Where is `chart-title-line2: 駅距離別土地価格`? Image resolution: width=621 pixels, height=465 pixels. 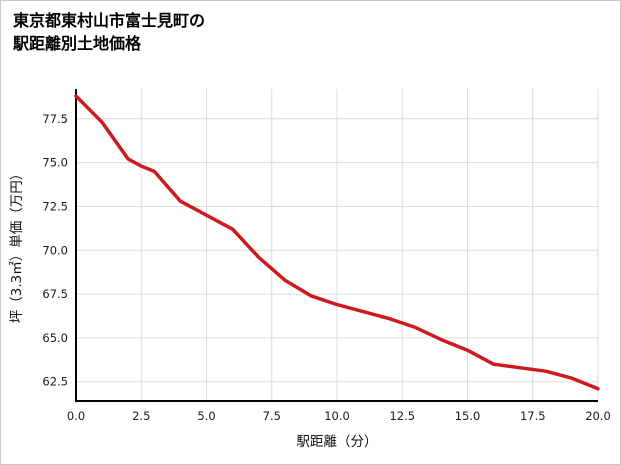
chart-title-line2: 駅距離別土地価格 is located at coordinates (77, 44).